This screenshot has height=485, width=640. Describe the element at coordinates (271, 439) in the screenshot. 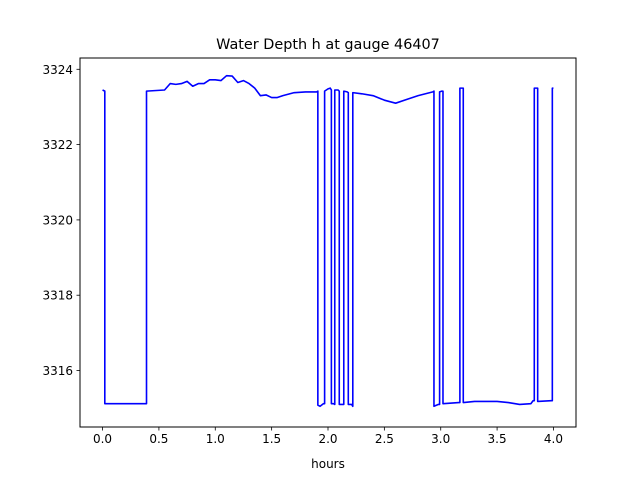

I see `x-tick-label: 1.5` at that location.